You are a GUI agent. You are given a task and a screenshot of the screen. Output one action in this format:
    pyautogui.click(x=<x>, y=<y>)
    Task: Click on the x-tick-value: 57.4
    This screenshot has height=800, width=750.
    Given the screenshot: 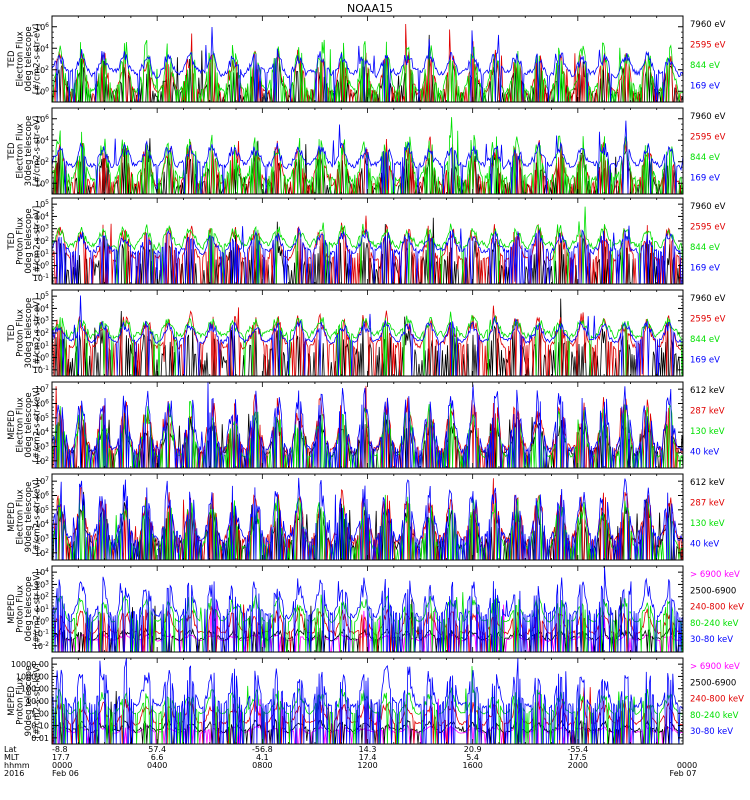 What is the action you would take?
    pyautogui.click(x=157, y=749)
    